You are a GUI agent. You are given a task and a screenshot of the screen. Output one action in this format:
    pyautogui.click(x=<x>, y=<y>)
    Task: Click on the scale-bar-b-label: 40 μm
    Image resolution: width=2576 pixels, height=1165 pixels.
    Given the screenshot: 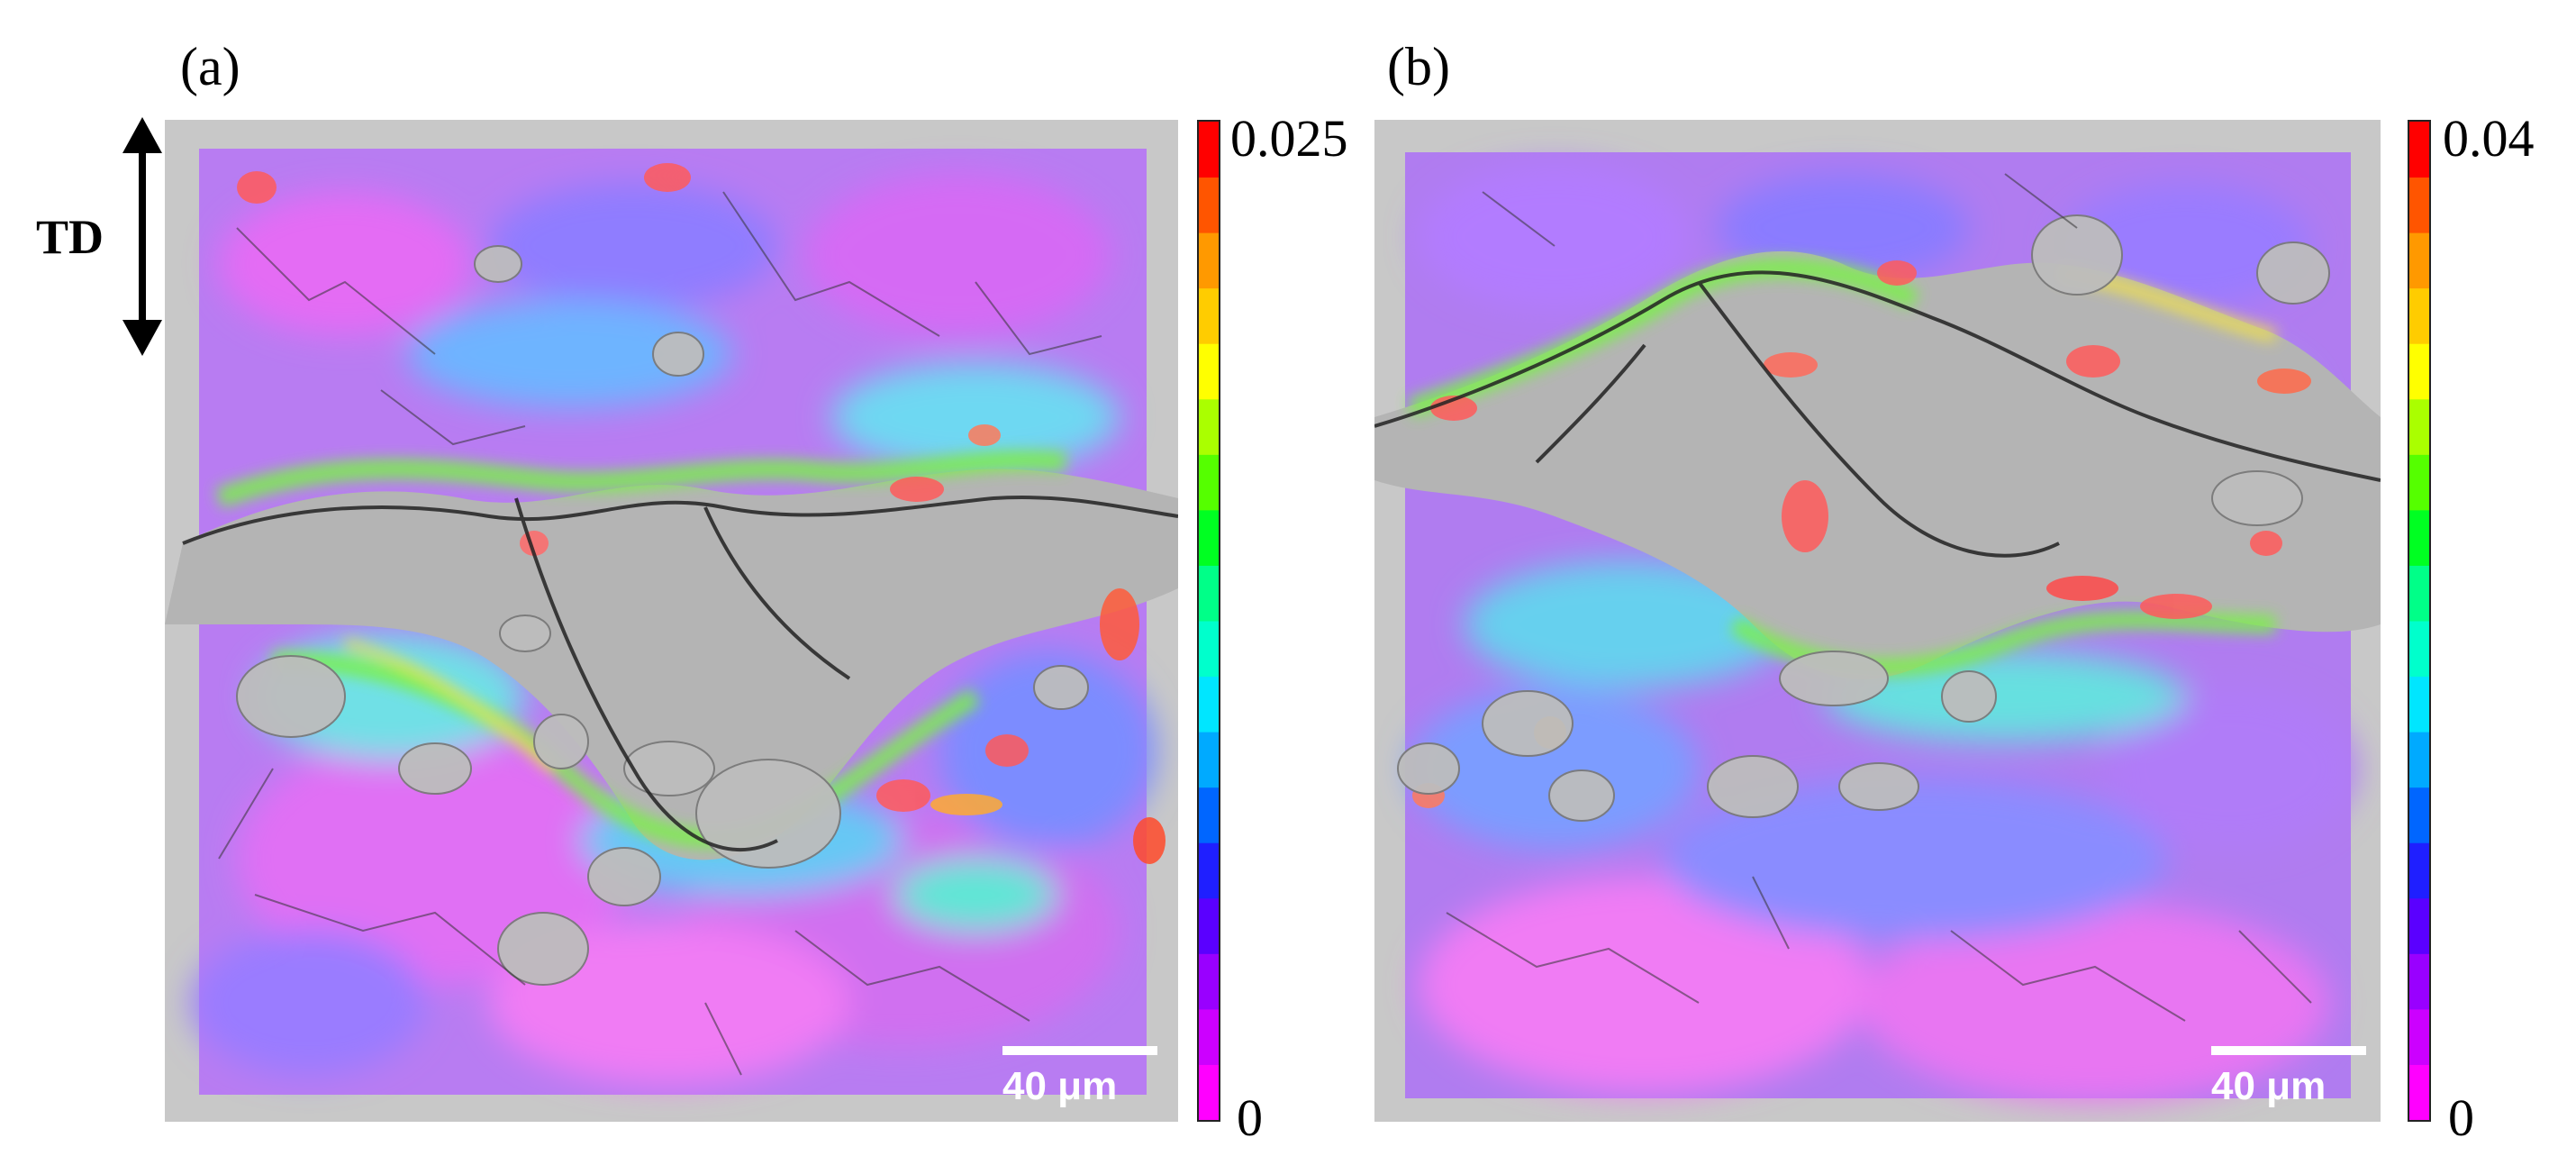 What is the action you would take?
    pyautogui.click(x=2269, y=1086)
    